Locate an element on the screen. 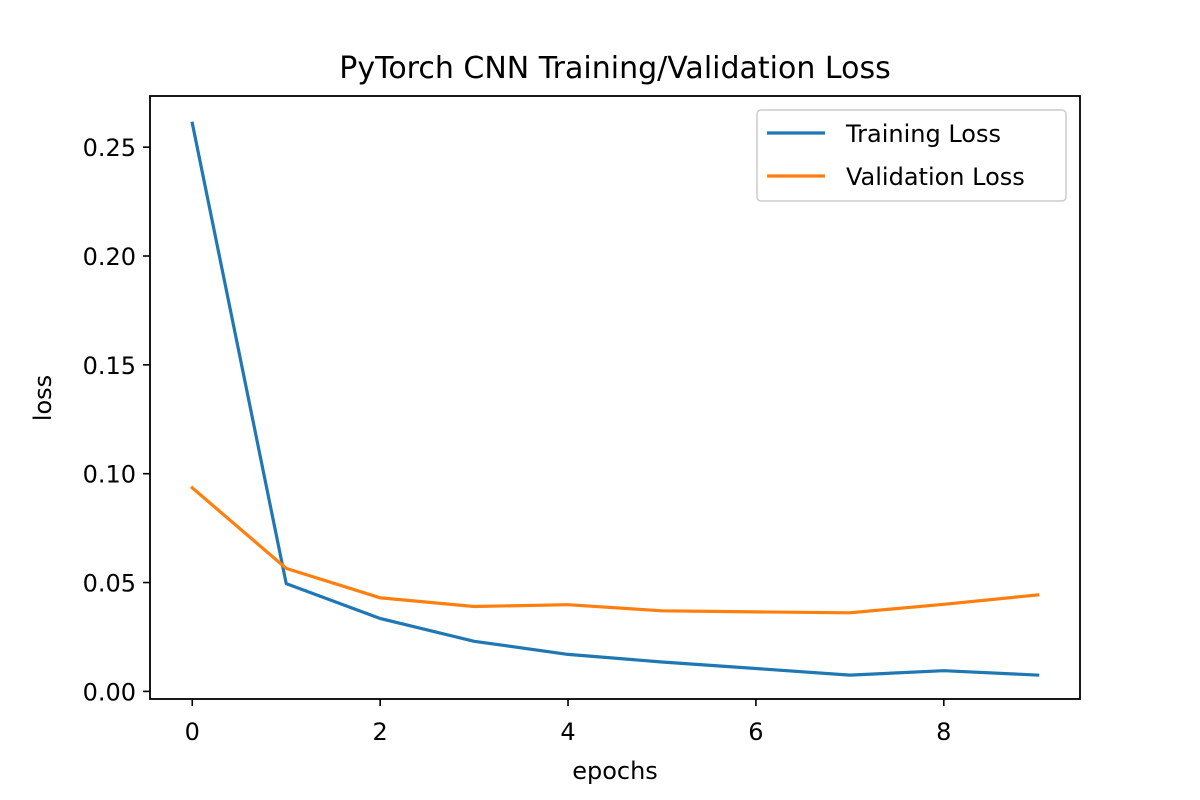 The image size is (1200, 800). x-tick-label: 8 is located at coordinates (943, 732).